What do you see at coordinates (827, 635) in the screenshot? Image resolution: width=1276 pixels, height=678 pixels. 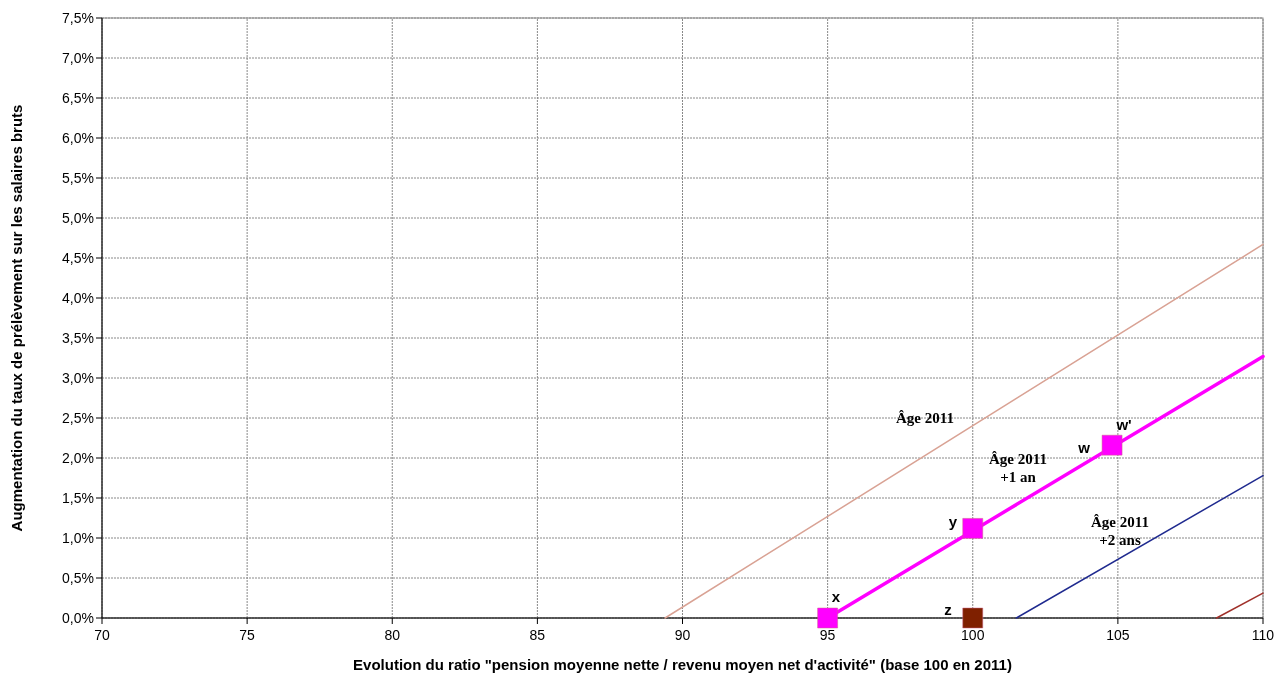 I see `x-tick-label: 95` at bounding box center [827, 635].